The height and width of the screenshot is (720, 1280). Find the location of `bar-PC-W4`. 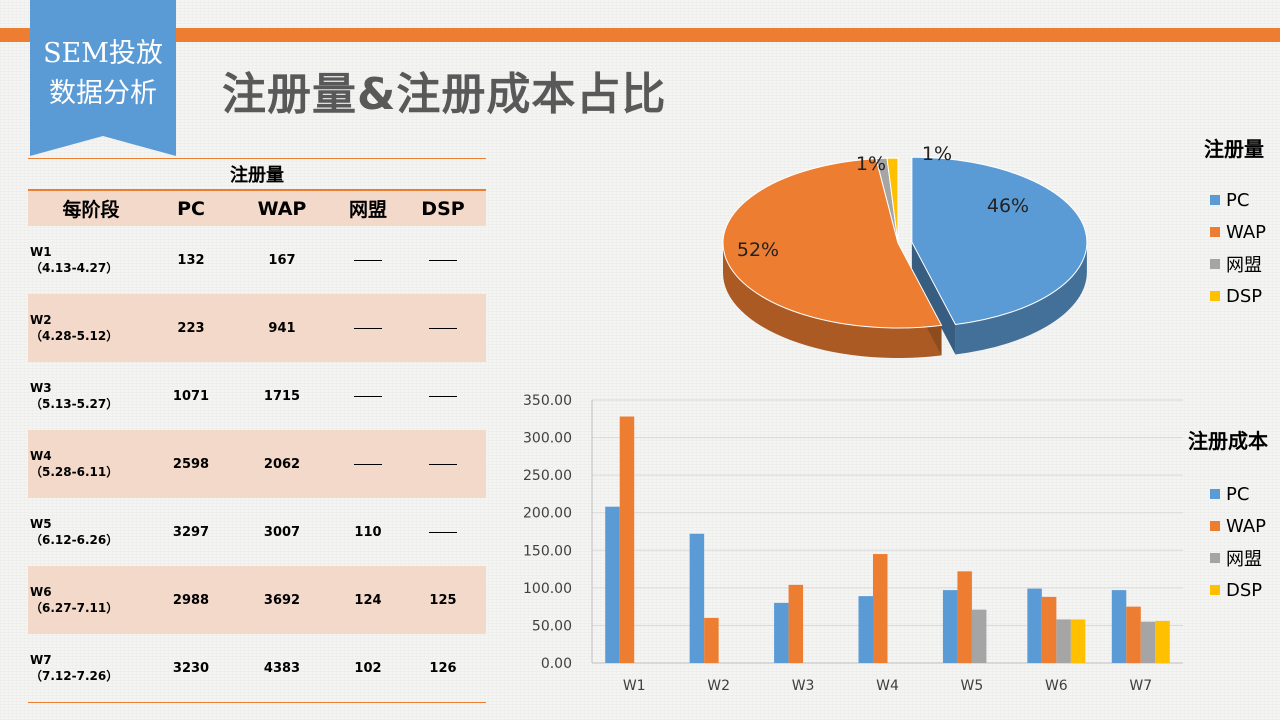

bar-PC-W4 is located at coordinates (865, 629).